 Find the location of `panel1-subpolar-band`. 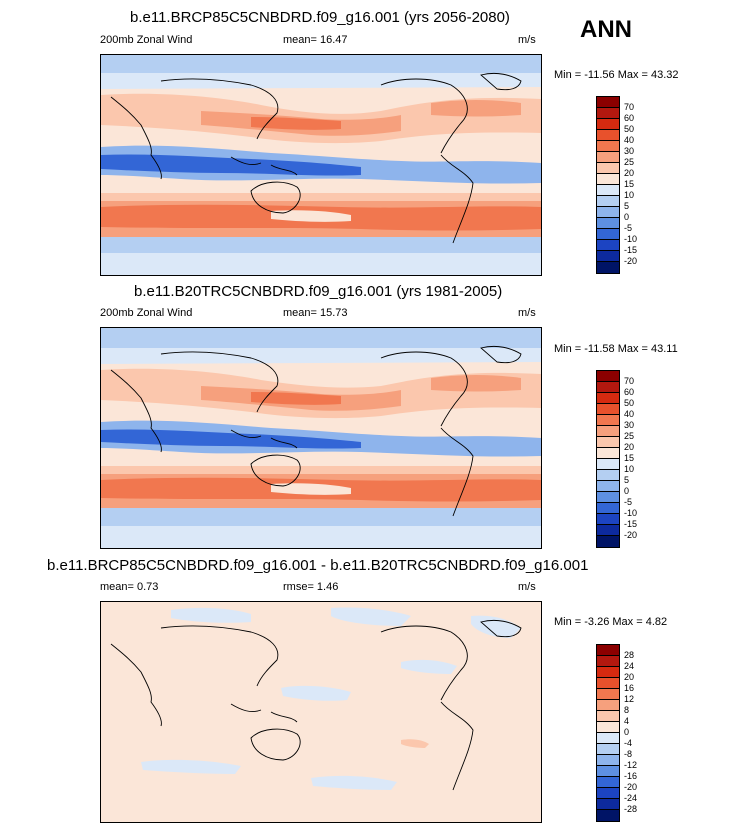

panel1-subpolar-band is located at coordinates (321, 81).